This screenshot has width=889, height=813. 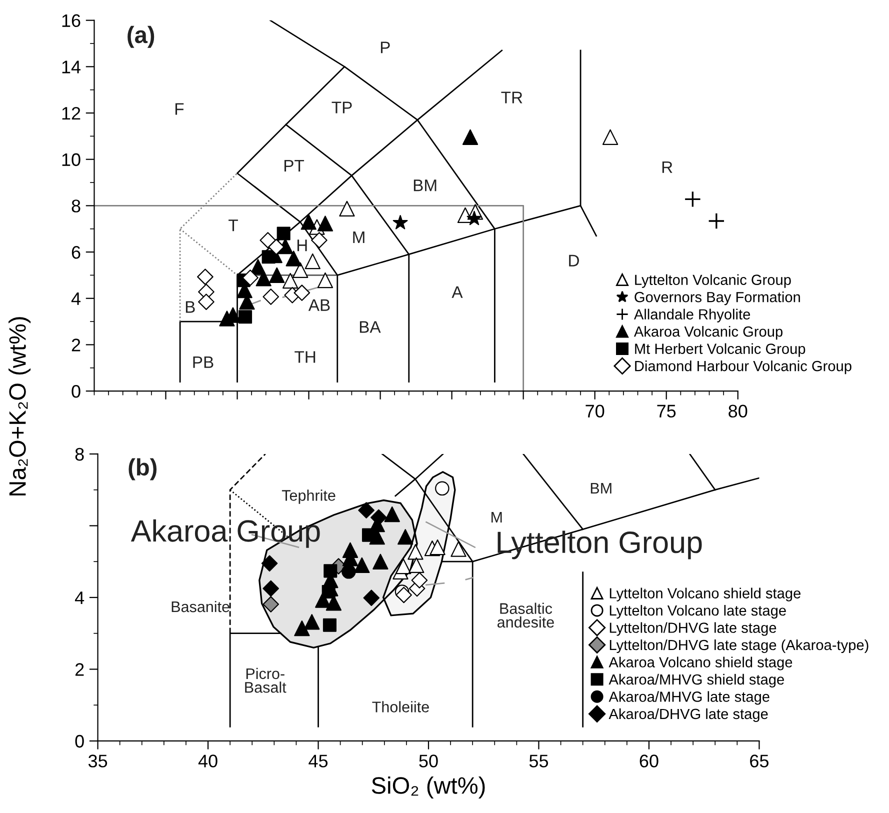 What do you see at coordinates (19, 406) in the screenshot?
I see `y-axis-title: Na₂O+K₂O (wt%)` at bounding box center [19, 406].